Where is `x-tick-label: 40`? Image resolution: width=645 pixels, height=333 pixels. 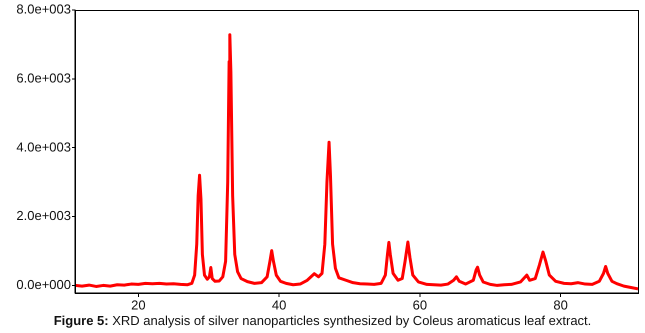
x-tick-label: 40 is located at coordinates (279, 304).